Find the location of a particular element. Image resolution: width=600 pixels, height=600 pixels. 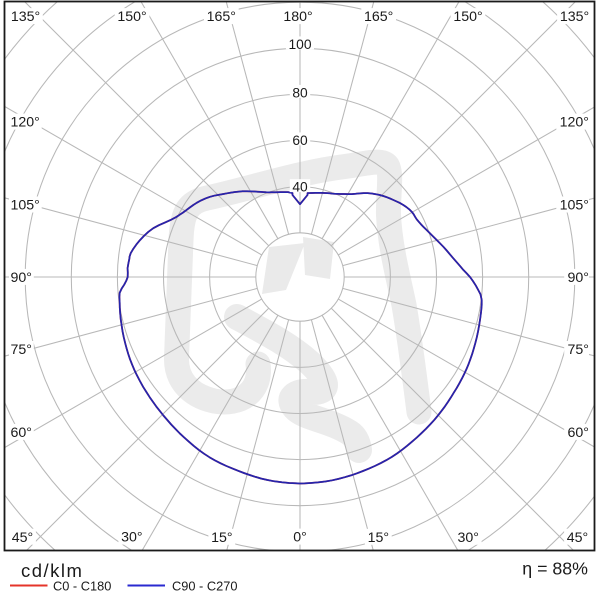

svg-text: C90 - C270 is located at coordinates (204, 585).